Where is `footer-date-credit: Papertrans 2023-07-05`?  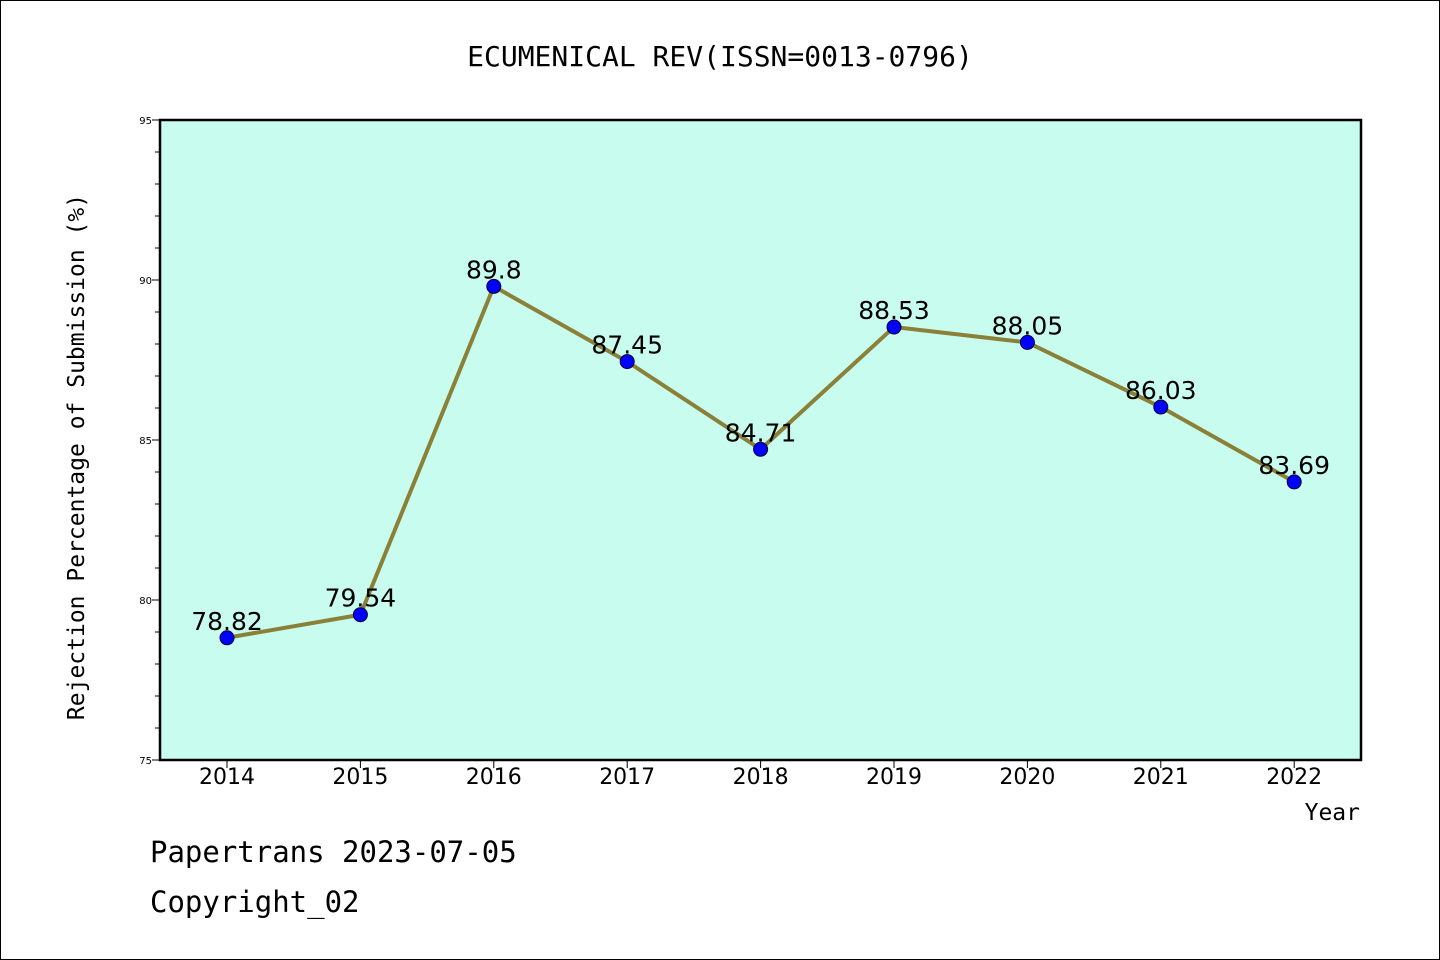
footer-date-credit: Papertrans 2023-07-05 is located at coordinates (333, 852).